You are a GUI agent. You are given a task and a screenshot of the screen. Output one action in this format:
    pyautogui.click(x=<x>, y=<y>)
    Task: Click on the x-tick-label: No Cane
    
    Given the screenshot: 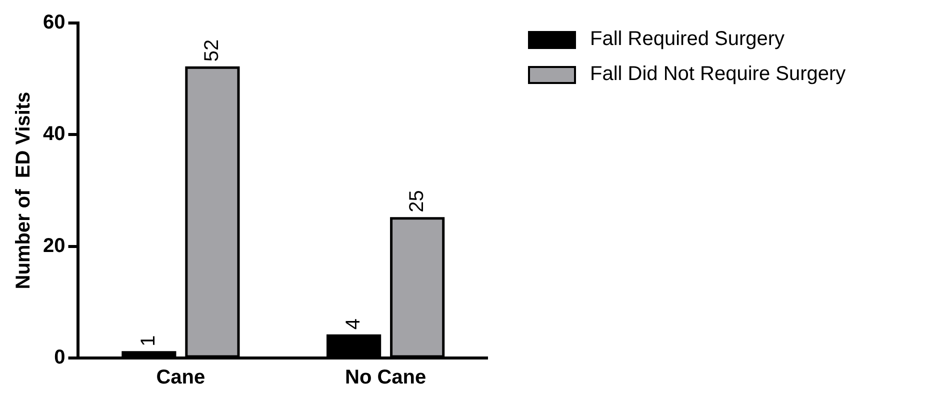 What is the action you would take?
    pyautogui.click(x=385, y=377)
    